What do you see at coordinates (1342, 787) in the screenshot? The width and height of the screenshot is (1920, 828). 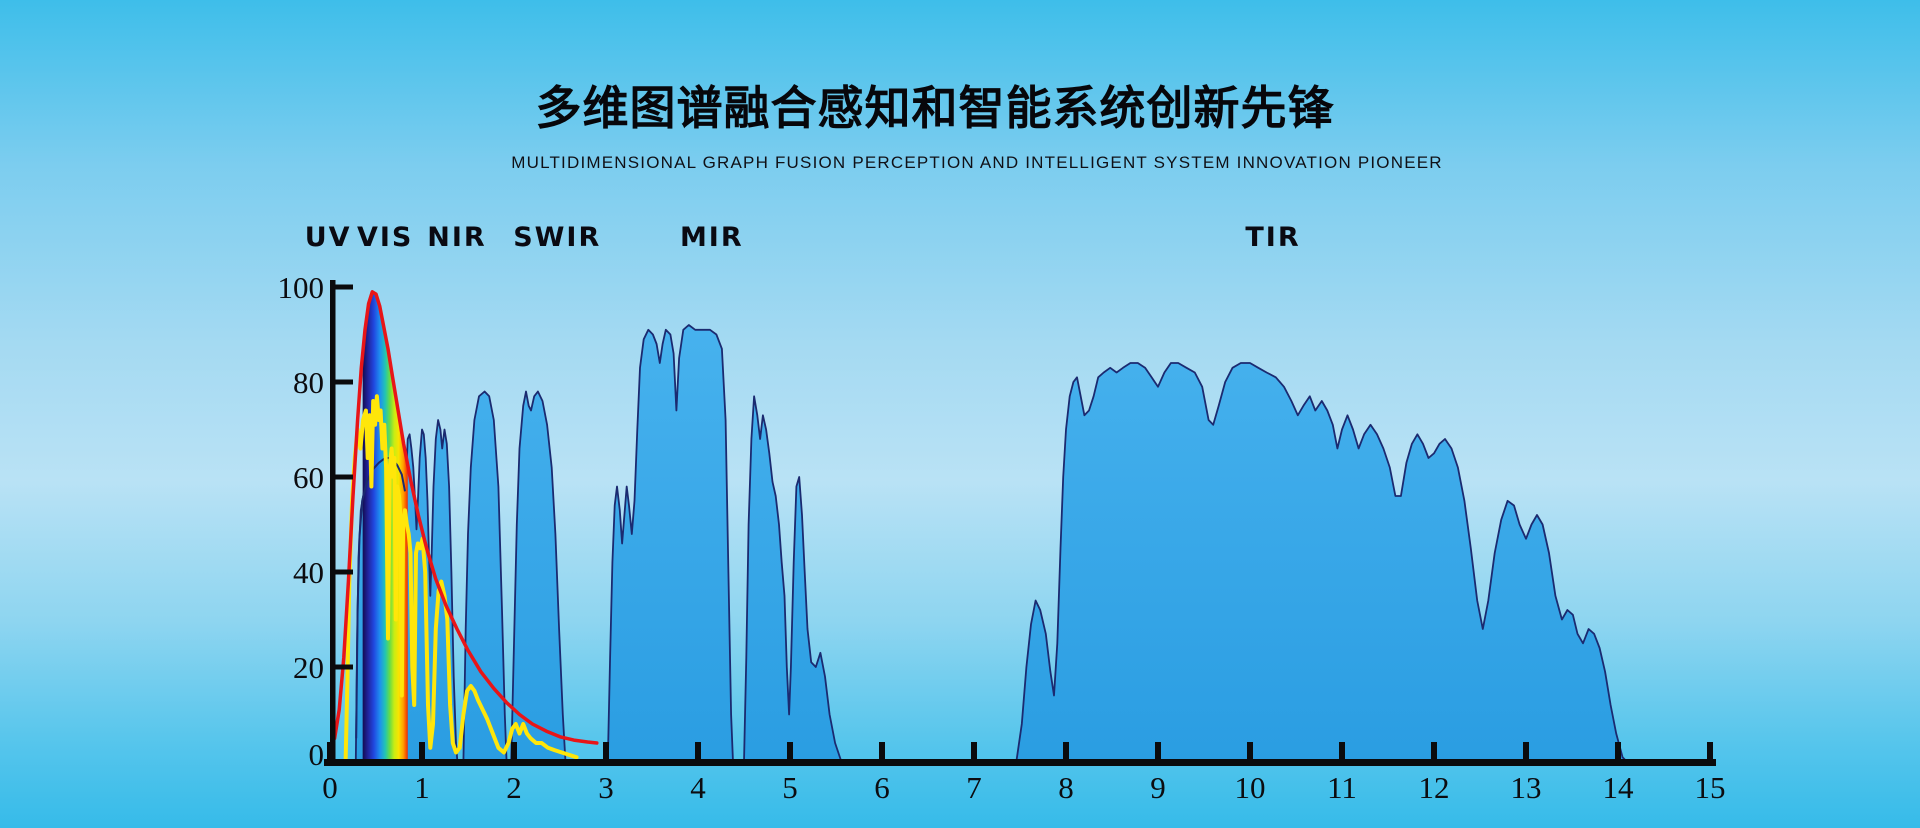 I see `x-tick-label-11: 11` at bounding box center [1342, 787].